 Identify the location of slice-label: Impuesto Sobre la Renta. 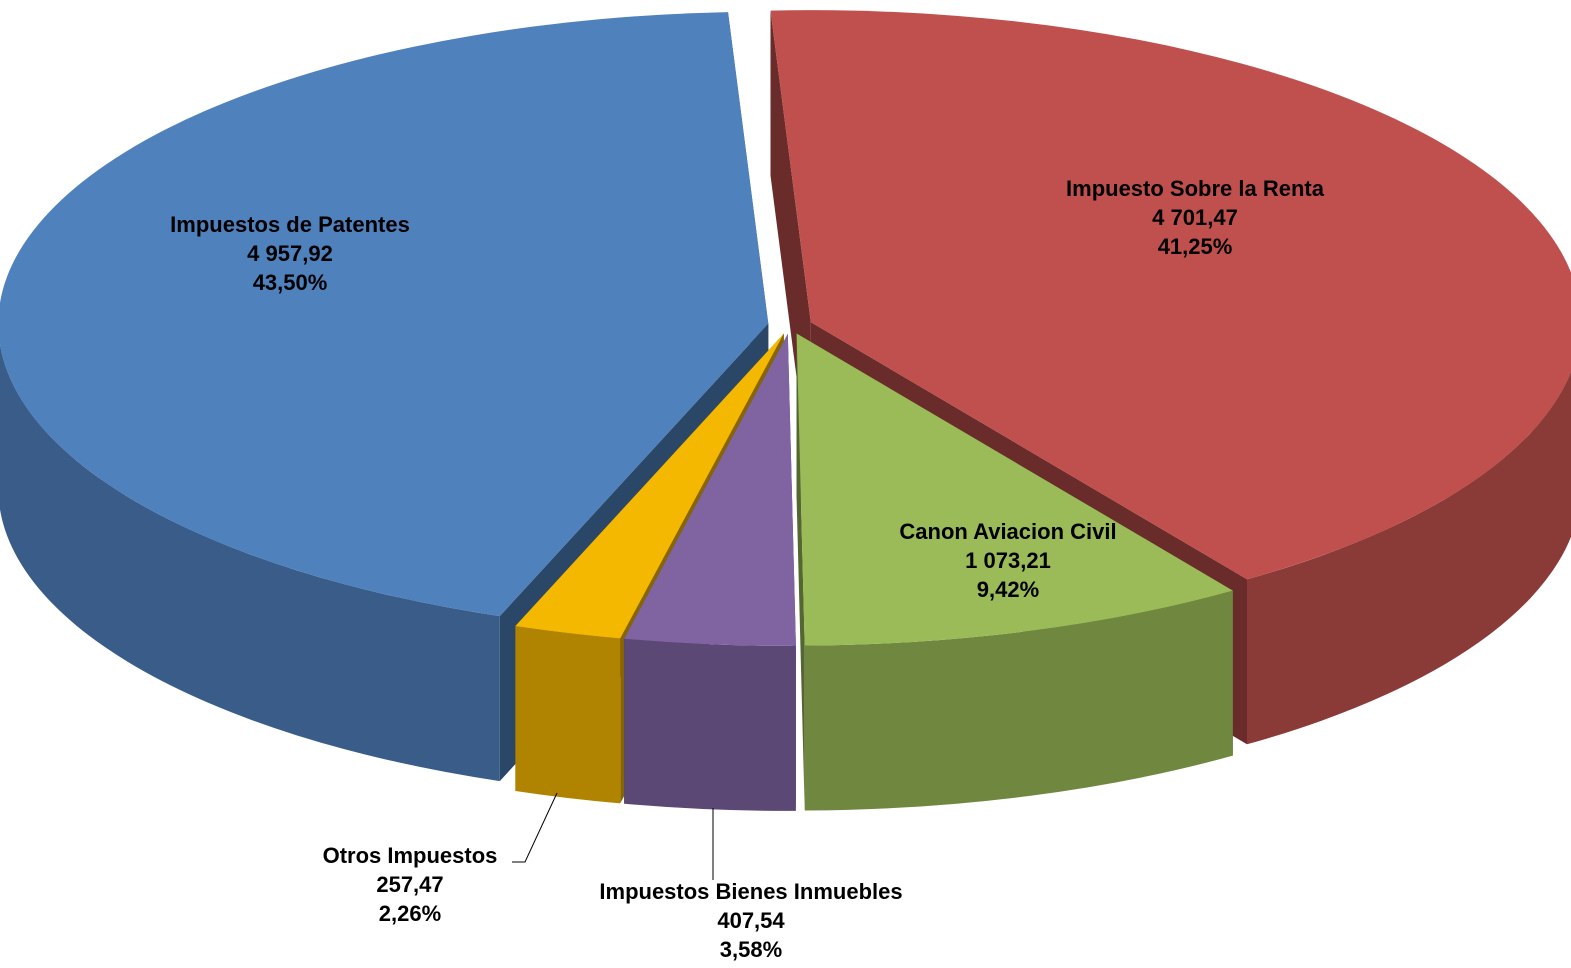
(1195, 188).